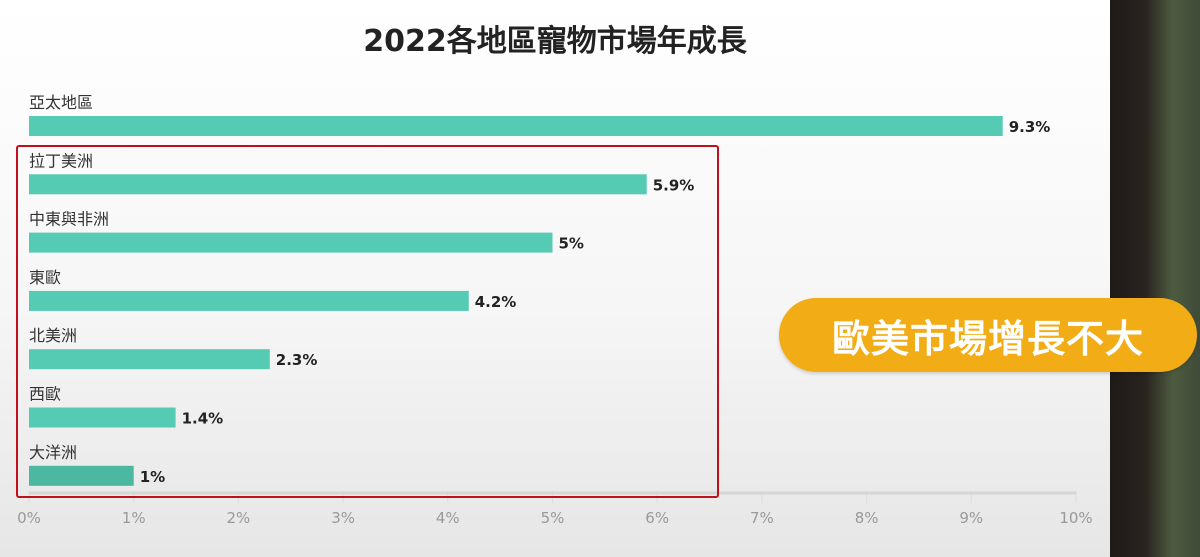 The width and height of the screenshot is (1200, 557). What do you see at coordinates (69, 219) in the screenshot?
I see `category-label: 中東與非洲` at bounding box center [69, 219].